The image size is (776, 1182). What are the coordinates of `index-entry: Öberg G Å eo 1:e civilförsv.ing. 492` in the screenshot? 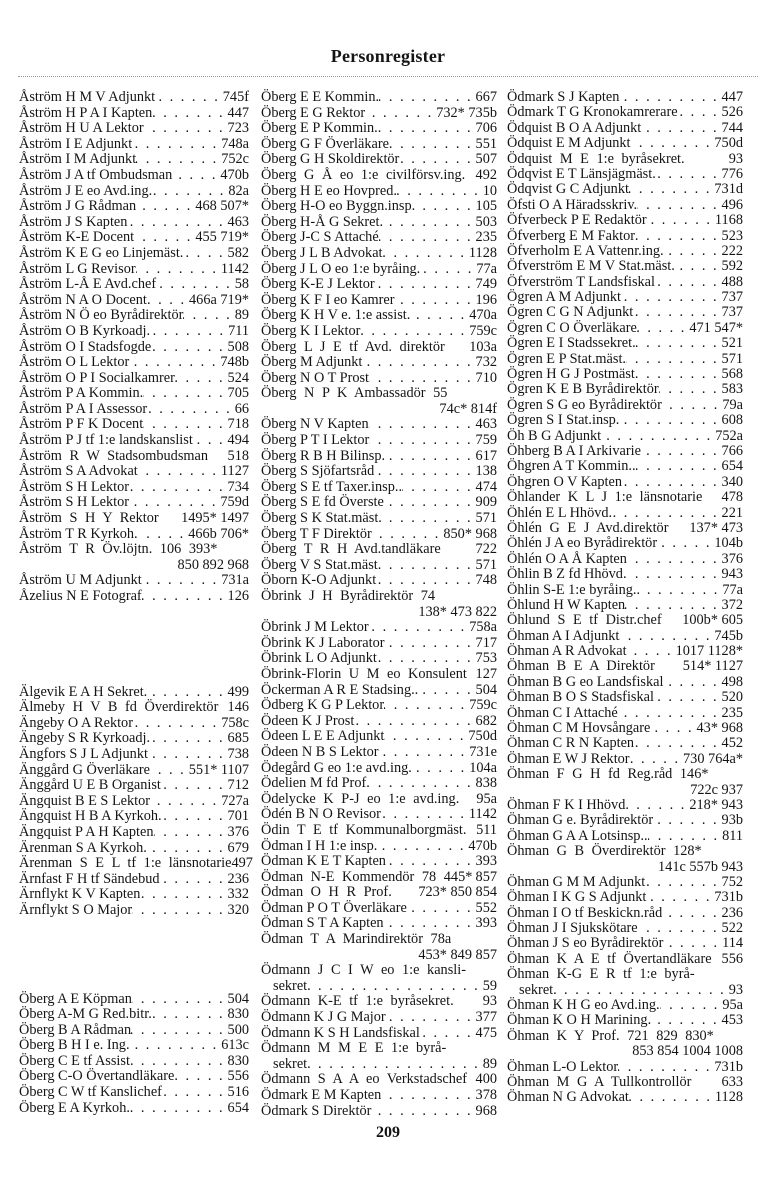 It's located at (379, 175).